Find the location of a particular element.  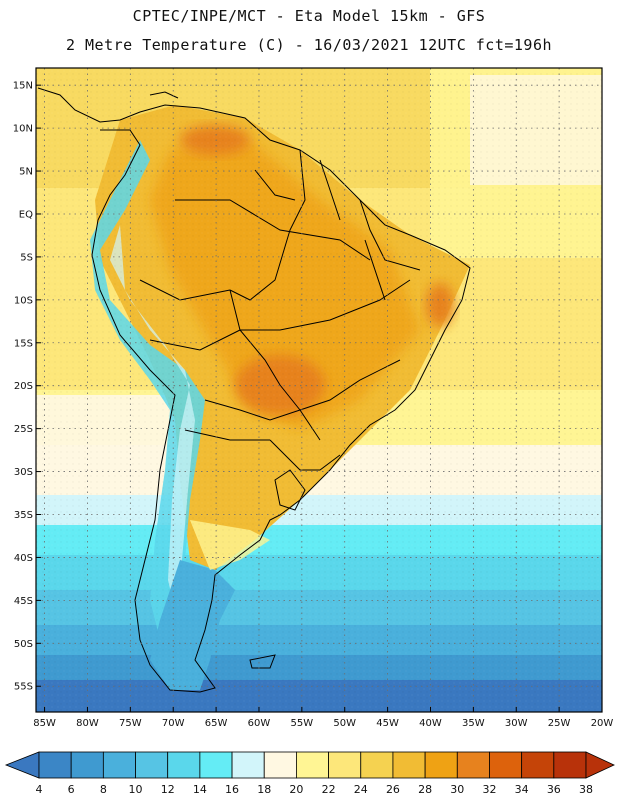

lon-tick-label: 55W is located at coordinates (302, 723).